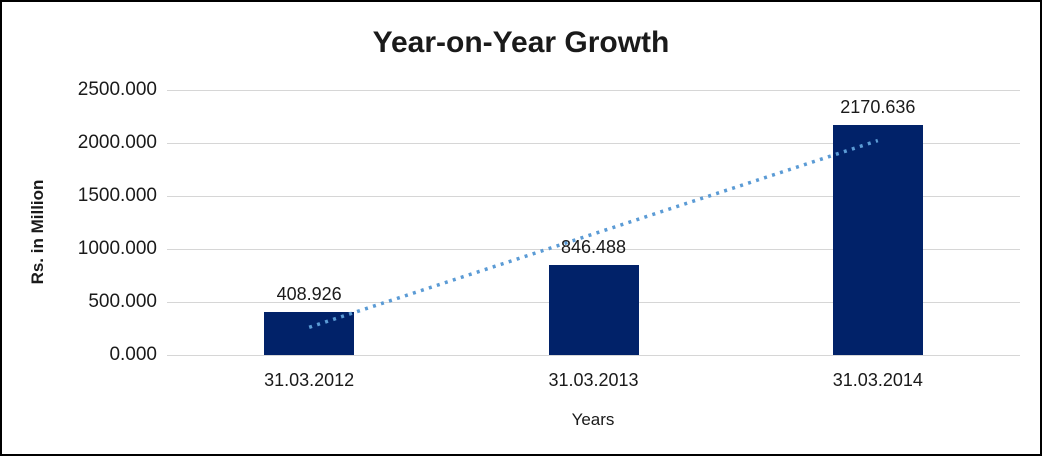  What do you see at coordinates (122, 301) in the screenshot?
I see `y-tick-label: 500.000` at bounding box center [122, 301].